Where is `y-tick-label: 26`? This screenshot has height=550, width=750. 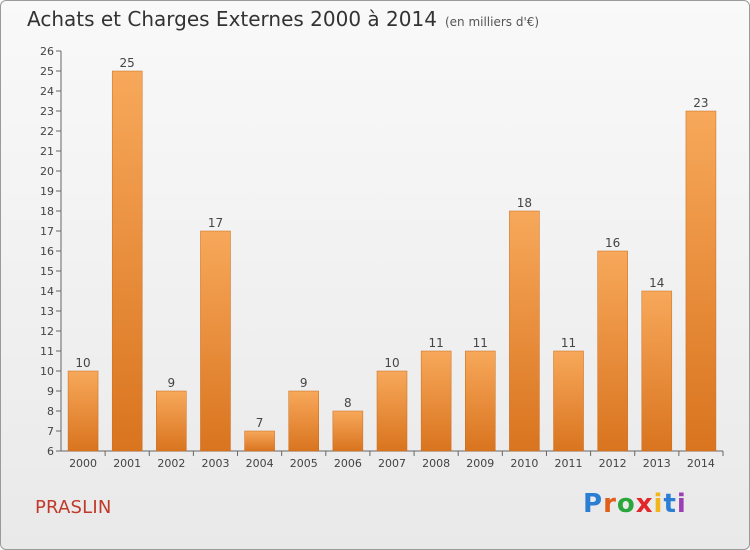 y-tick-label: 26 is located at coordinates (47, 51).